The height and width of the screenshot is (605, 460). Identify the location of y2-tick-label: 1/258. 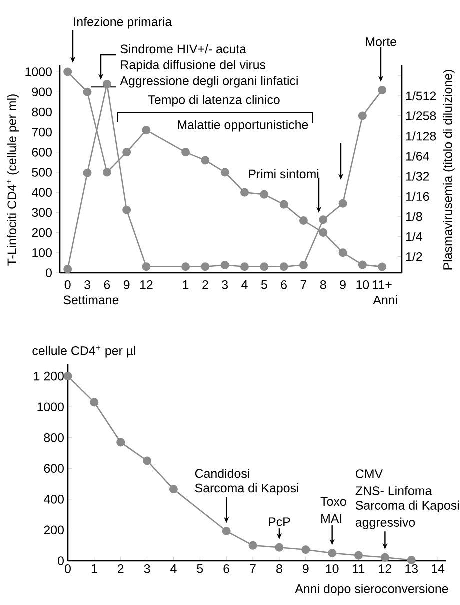
(421, 115).